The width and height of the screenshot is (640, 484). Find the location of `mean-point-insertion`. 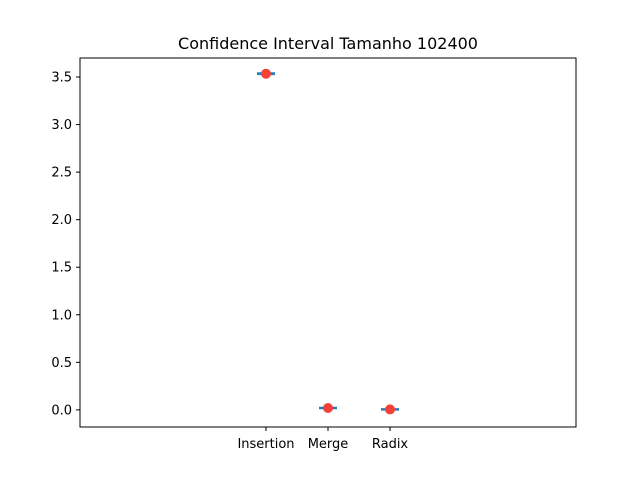

mean-point-insertion is located at coordinates (266, 73).